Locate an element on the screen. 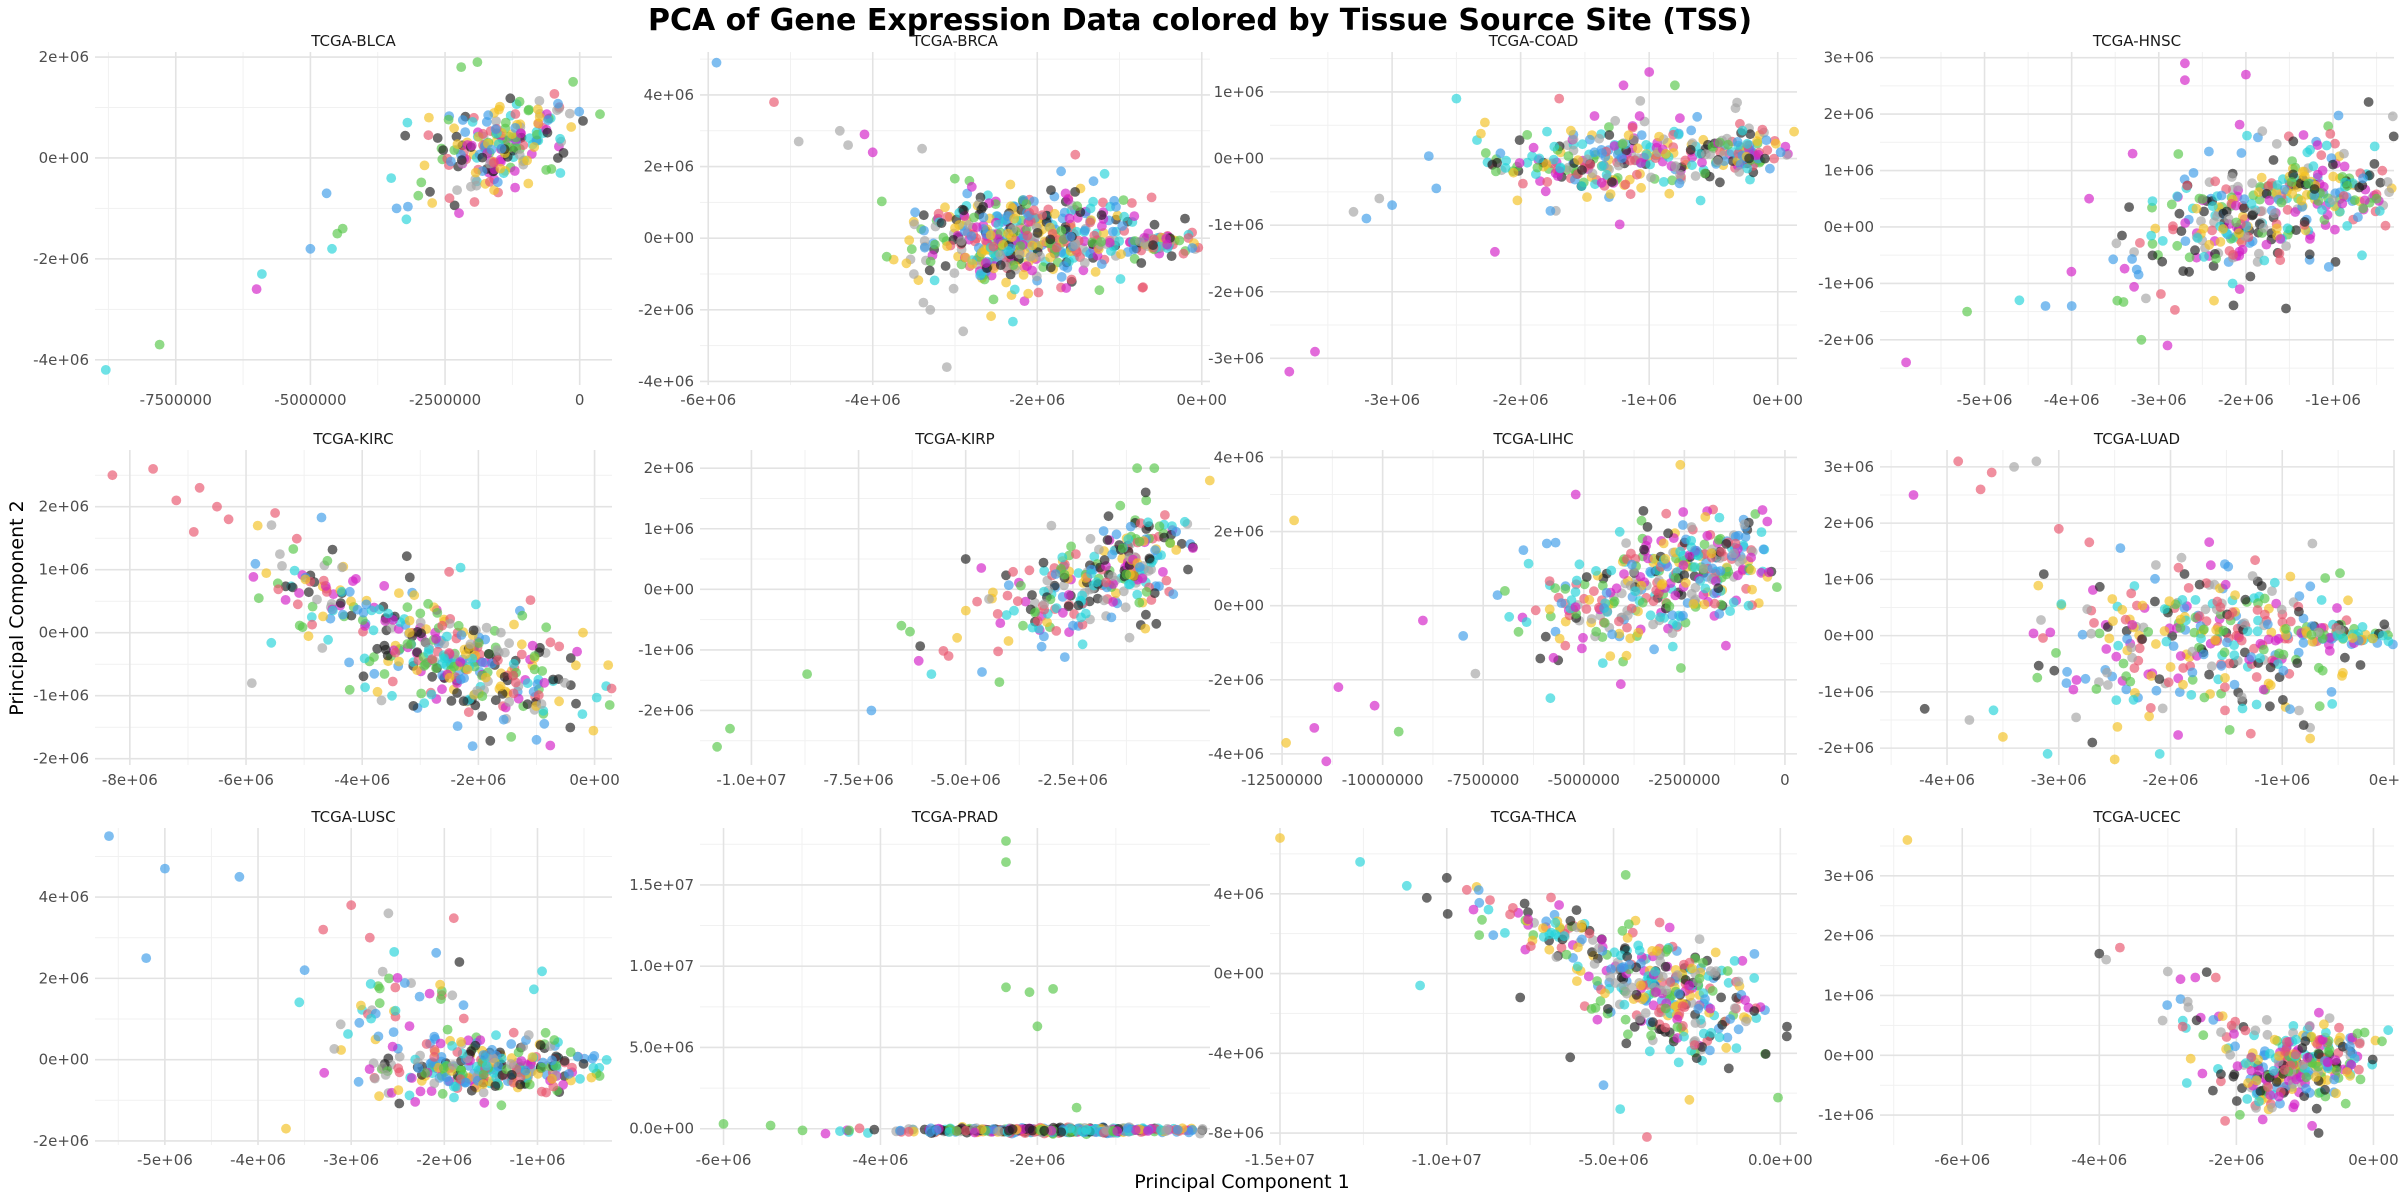 The width and height of the screenshot is (2400, 1200). y-tick-label: -1e+06 is located at coordinates (666, 650).